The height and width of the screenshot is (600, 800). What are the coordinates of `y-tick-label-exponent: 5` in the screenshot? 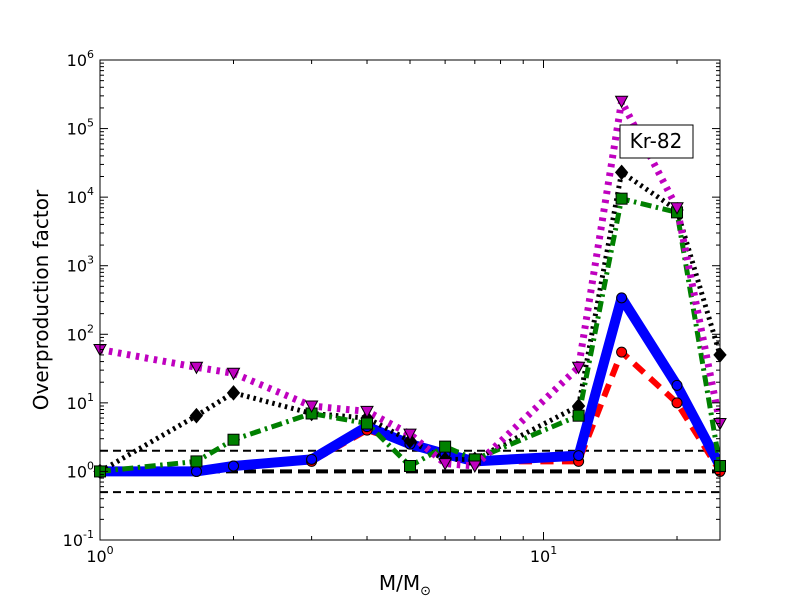 It's located at (90, 123).